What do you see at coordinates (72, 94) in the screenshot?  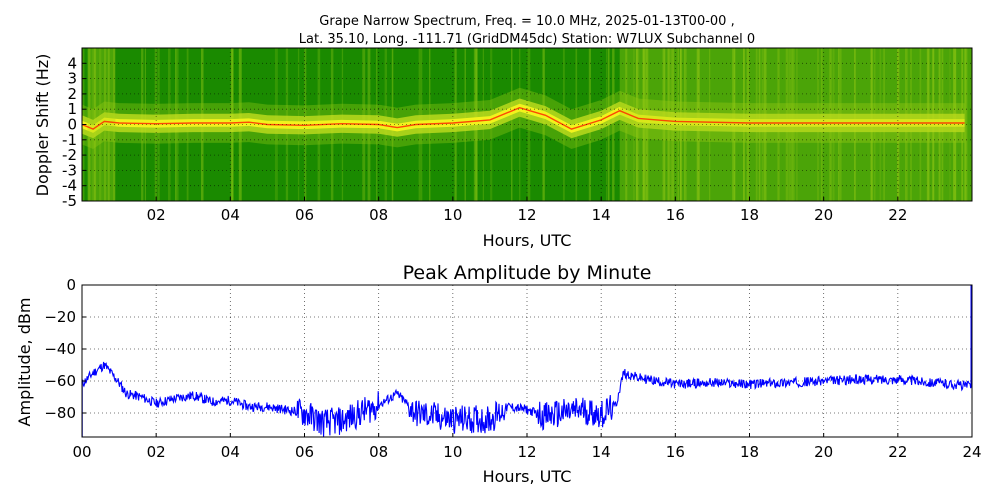 I see `spectrogram-y-tick-label: 2` at bounding box center [72, 94].